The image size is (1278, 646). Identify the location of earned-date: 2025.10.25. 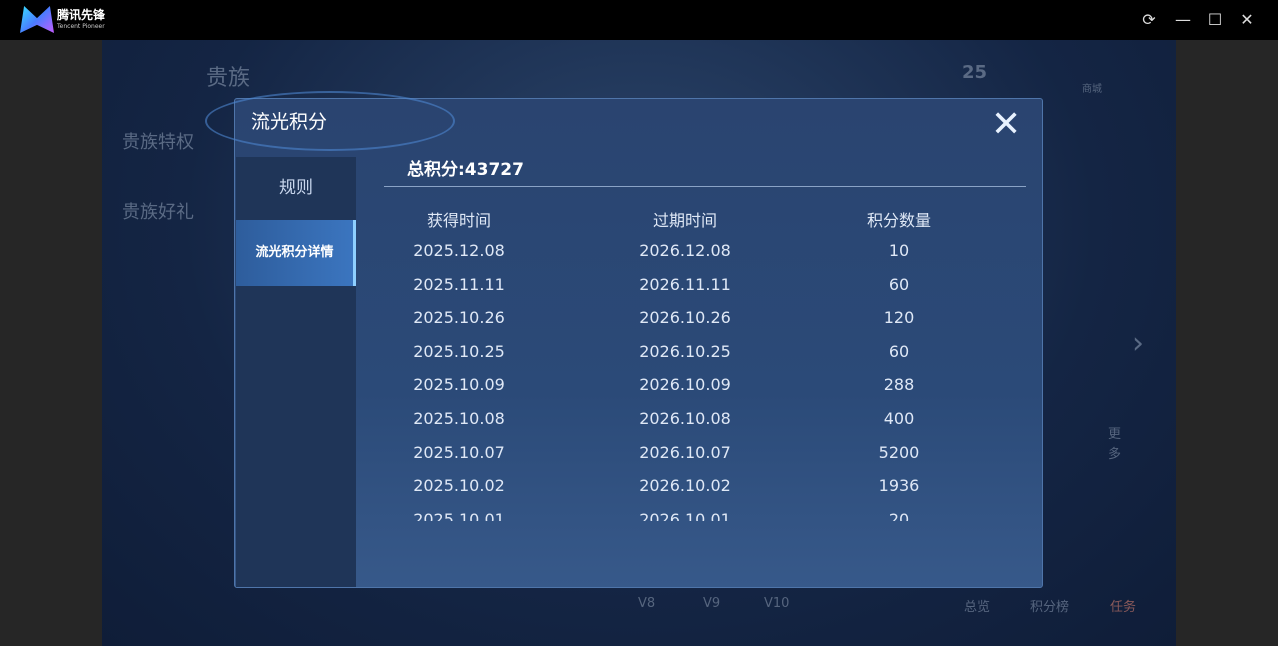
(459, 351).